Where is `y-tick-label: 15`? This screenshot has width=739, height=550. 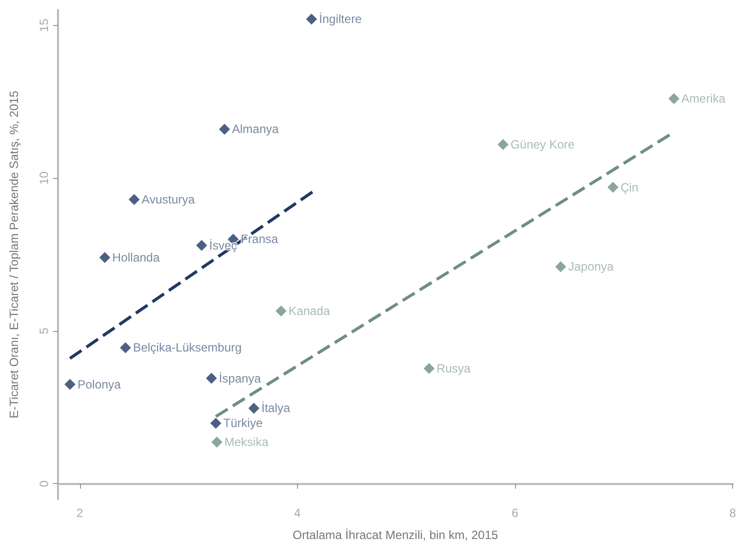 y-tick-label: 15 is located at coordinates (44, 25).